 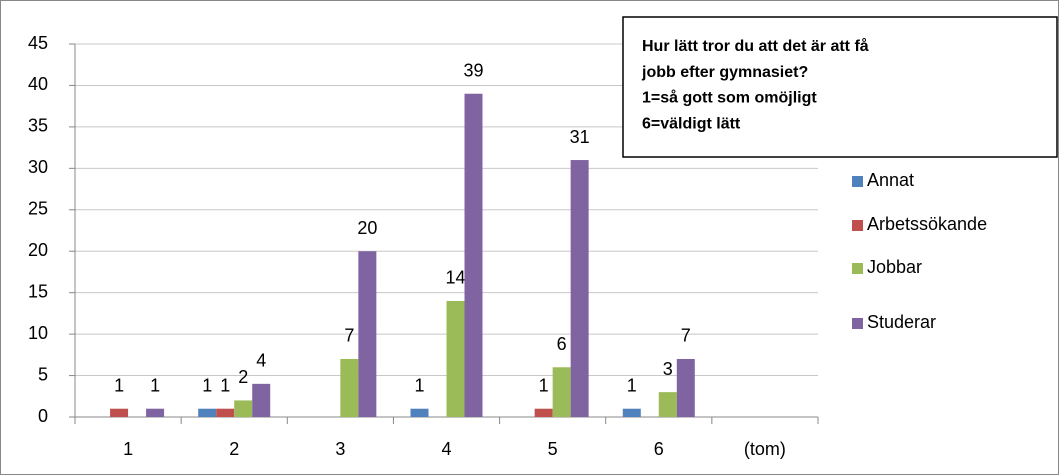 What do you see at coordinates (668, 369) in the screenshot?
I see `data-label: 3` at bounding box center [668, 369].